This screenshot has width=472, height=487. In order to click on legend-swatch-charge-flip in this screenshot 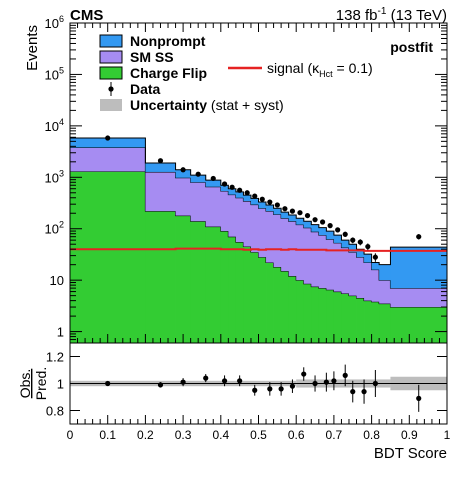, I will do `click(111, 73)`.